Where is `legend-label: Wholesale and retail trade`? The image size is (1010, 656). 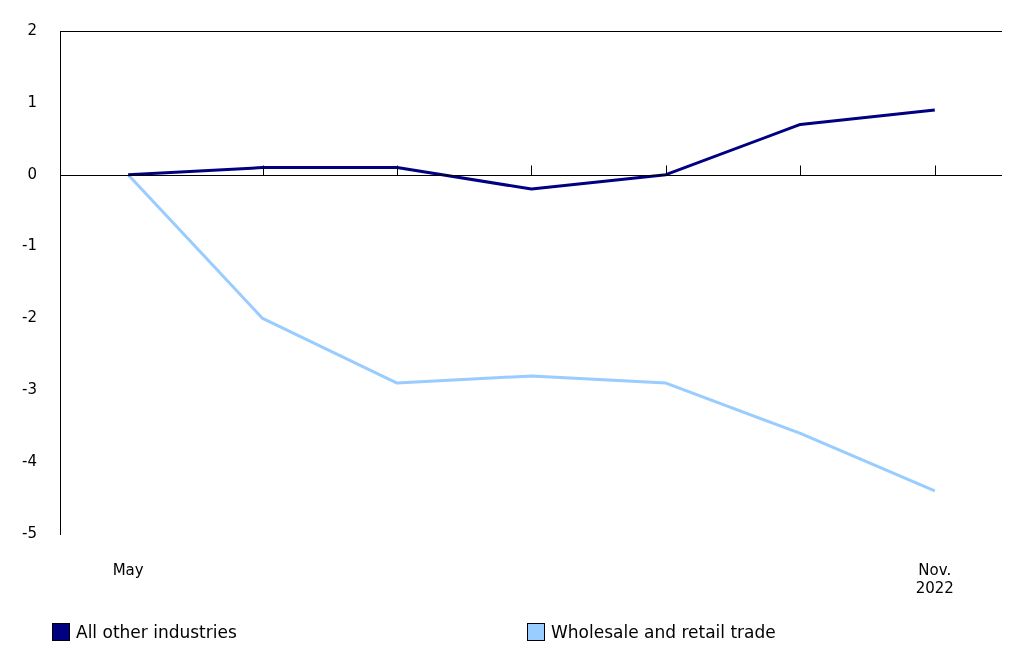
legend-label: Wholesale and retail trade is located at coordinates (663, 632).